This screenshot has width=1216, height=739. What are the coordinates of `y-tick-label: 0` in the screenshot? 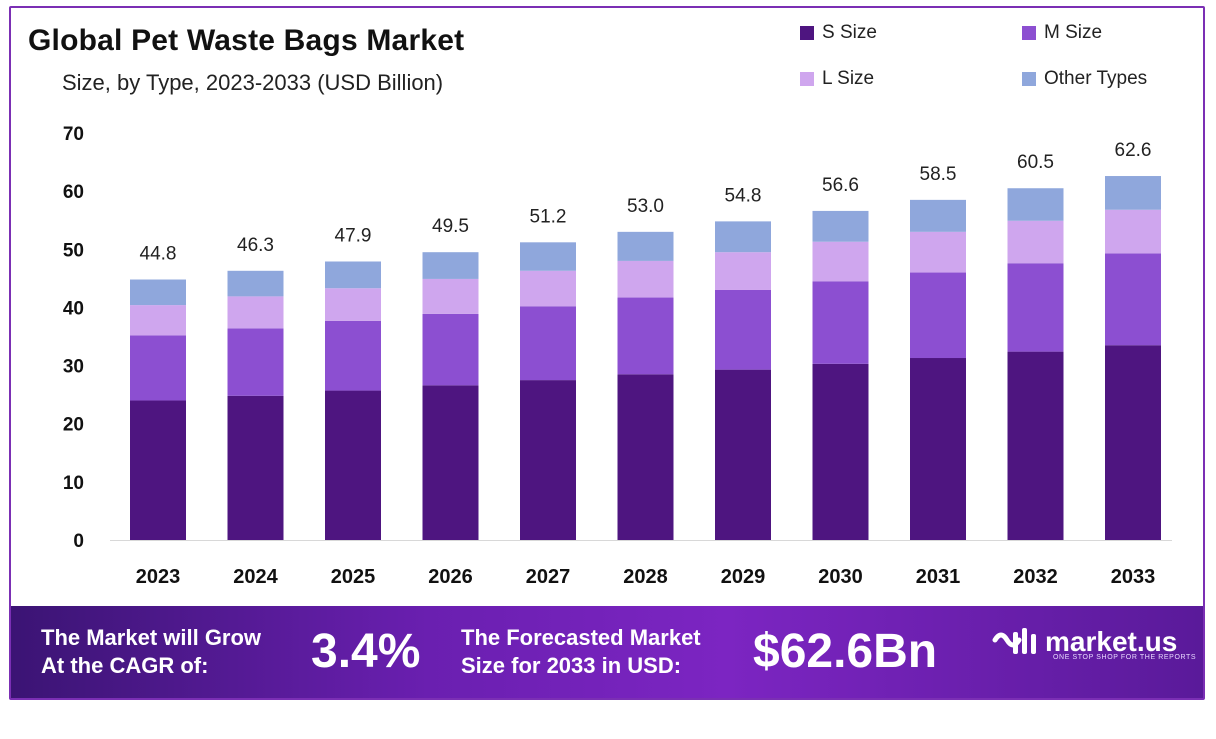 It's located at (78, 541).